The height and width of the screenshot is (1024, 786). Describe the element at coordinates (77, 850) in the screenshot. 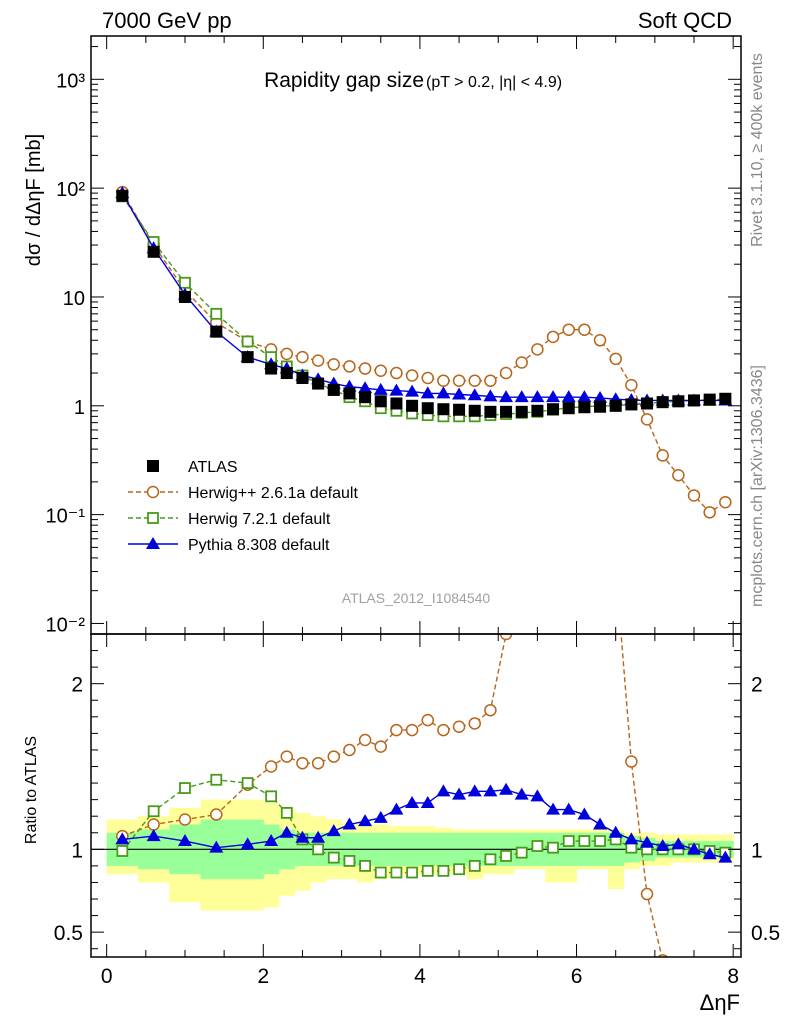

I see `ratio-ytick-label: 1` at that location.